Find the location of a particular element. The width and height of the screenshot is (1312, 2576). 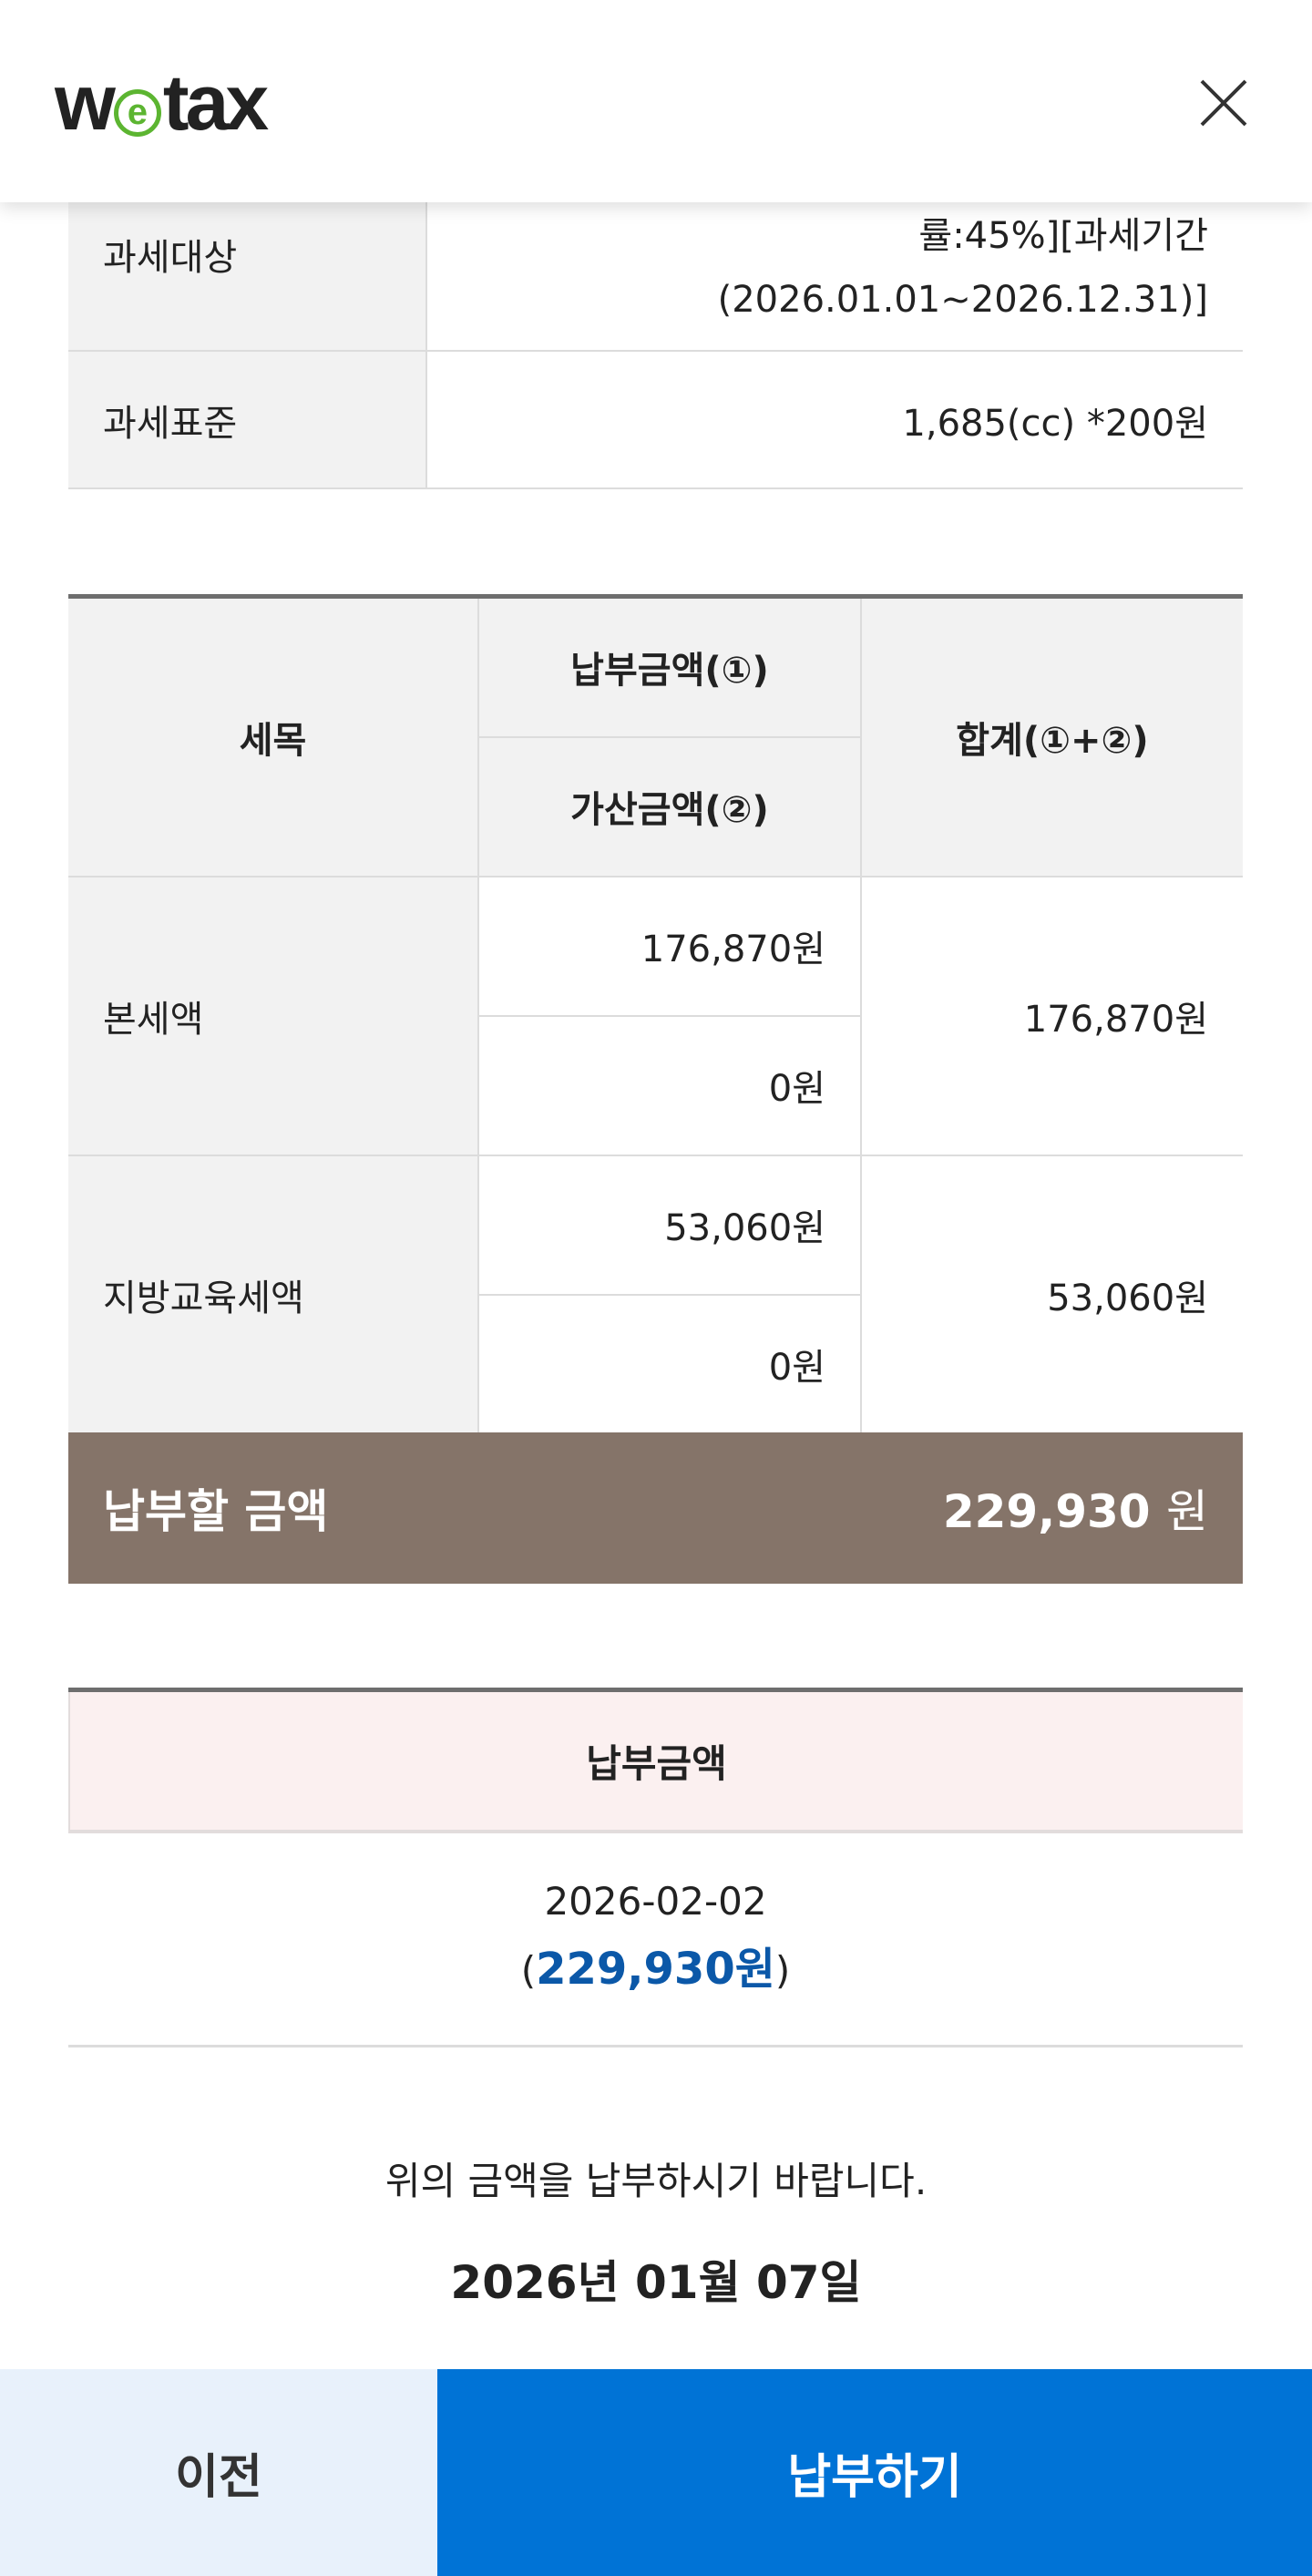

header-sum: 합계(①+②) is located at coordinates (1052, 736).